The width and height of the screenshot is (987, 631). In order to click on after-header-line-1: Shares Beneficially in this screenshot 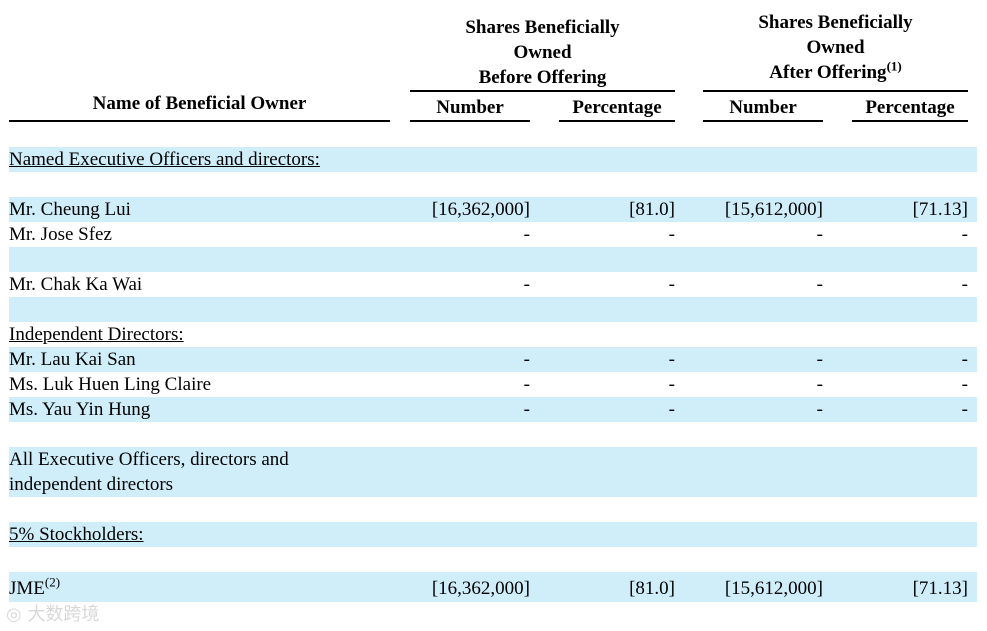, I will do `click(835, 22)`.